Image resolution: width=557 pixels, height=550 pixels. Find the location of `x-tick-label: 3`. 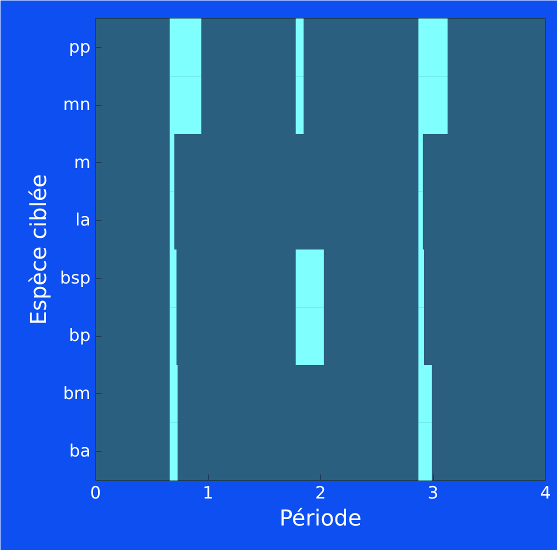

x-tick-label: 3 is located at coordinates (433, 494).